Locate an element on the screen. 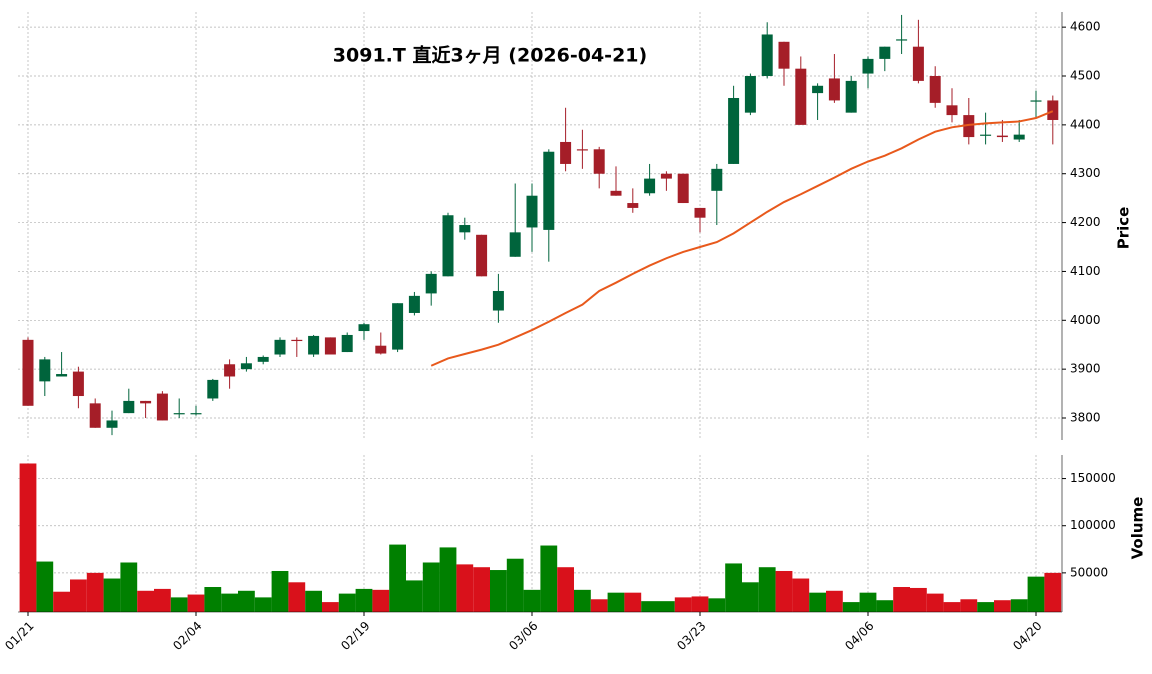  y-tick-label: 4600 is located at coordinates (1085, 27).